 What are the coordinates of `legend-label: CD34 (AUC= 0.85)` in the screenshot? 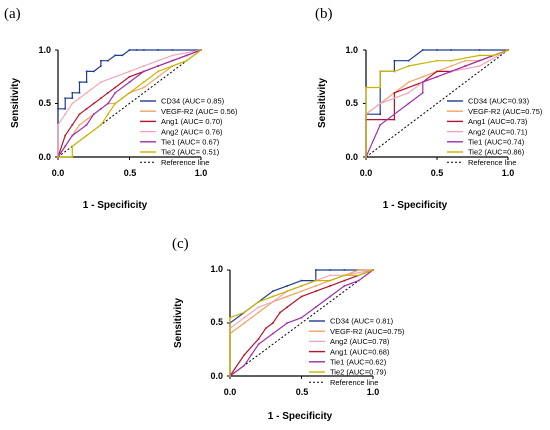 It's located at (193, 101).